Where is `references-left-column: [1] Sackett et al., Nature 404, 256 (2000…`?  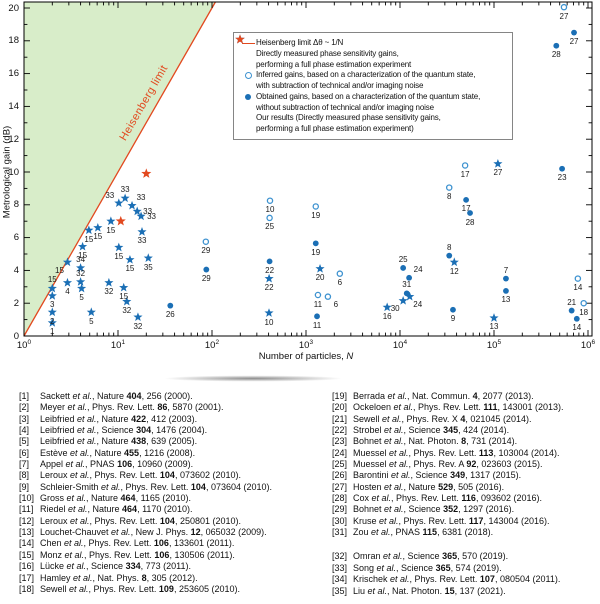
references-left-column: [1] Sackett et al., Nature 404, 256 (2000… is located at coordinates (145, 493).